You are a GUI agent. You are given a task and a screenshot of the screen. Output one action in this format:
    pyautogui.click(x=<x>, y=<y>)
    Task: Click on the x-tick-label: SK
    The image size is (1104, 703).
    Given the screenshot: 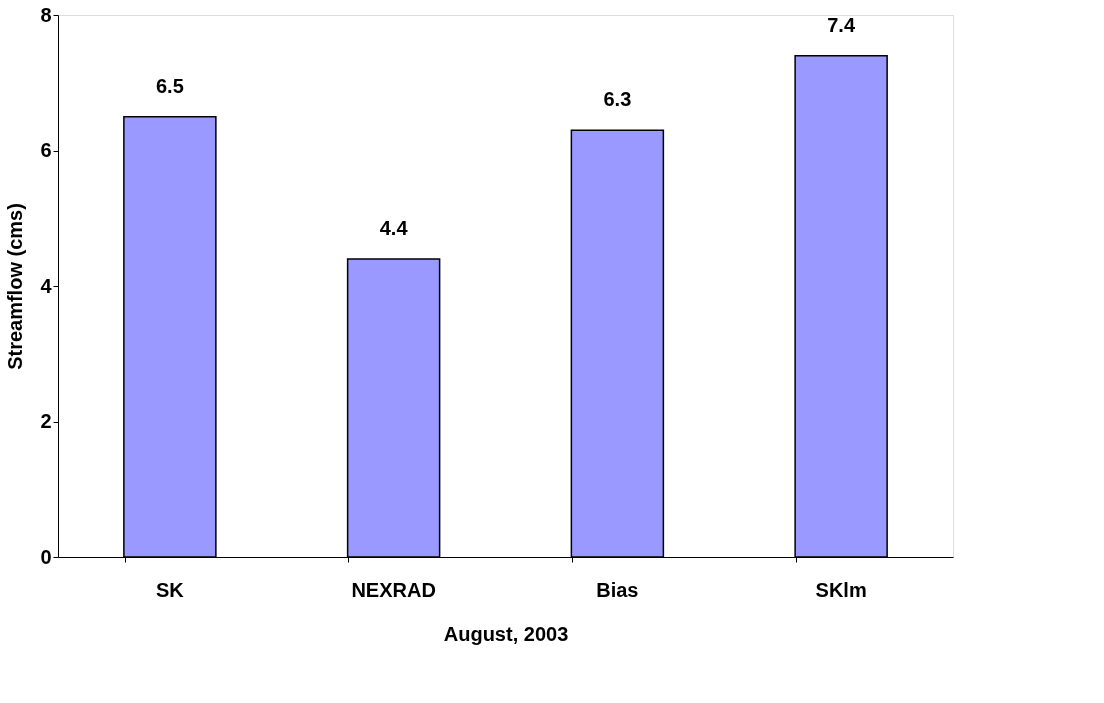 What is the action you would take?
    pyautogui.click(x=170, y=589)
    